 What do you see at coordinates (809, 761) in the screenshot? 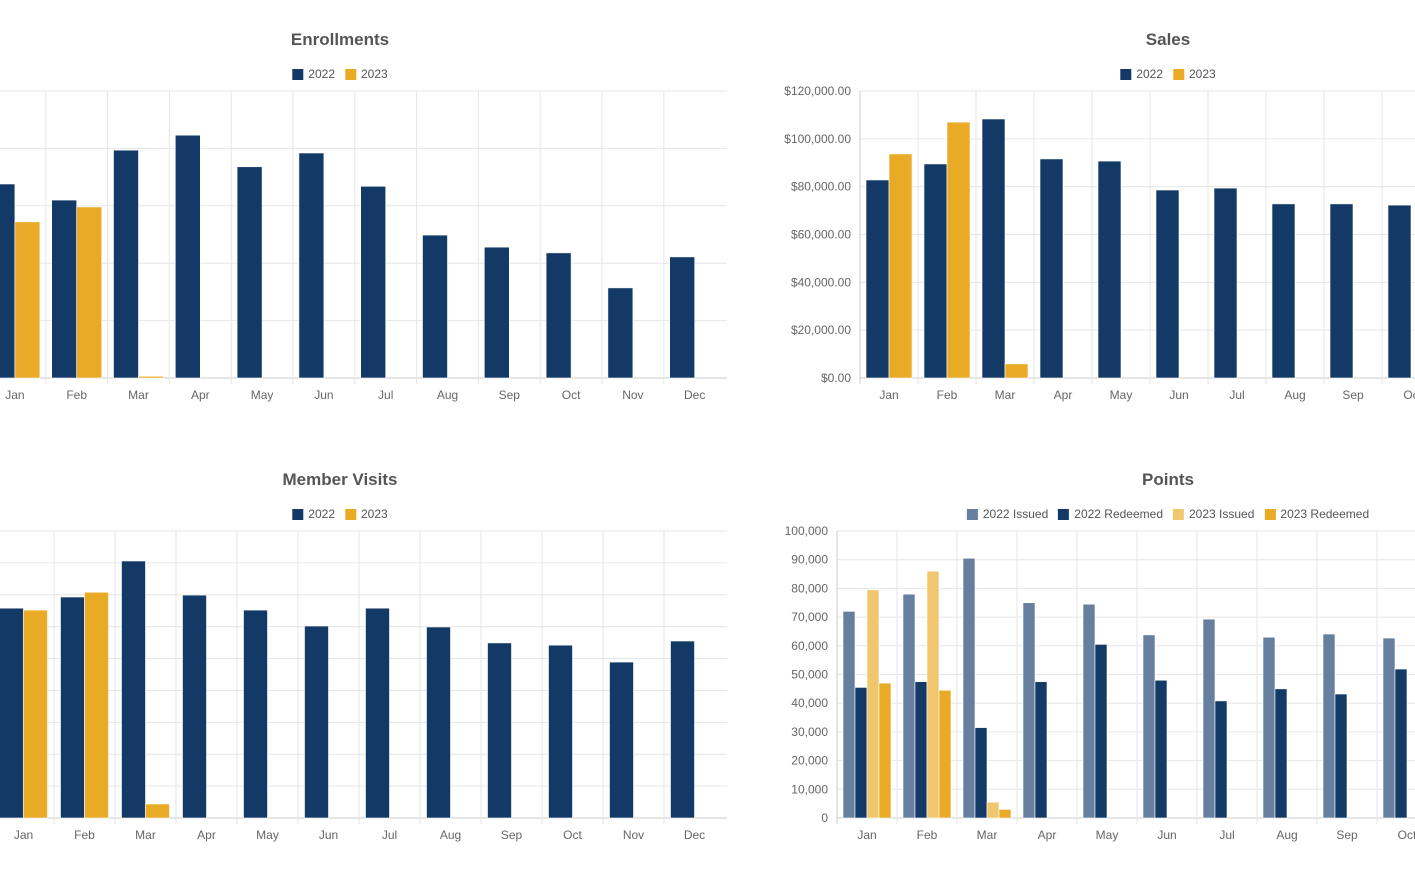
I see `y-tick-label: 20,000` at bounding box center [809, 761].